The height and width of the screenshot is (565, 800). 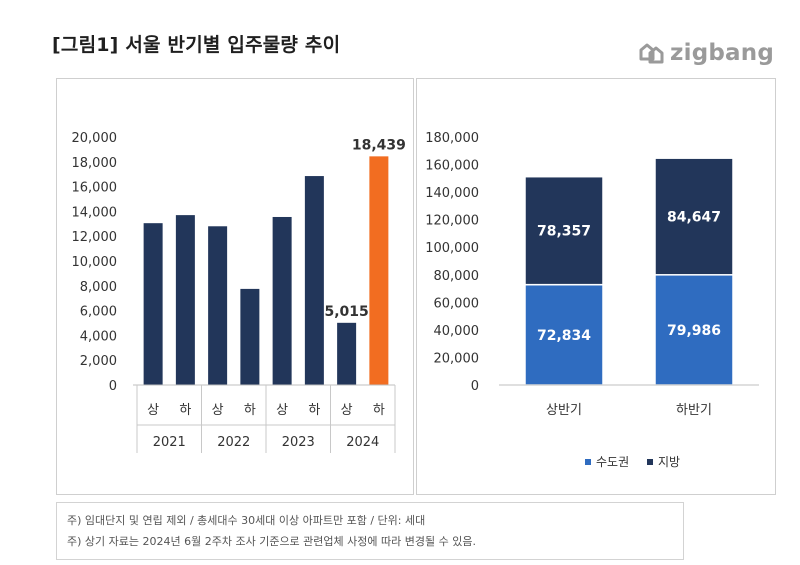 What do you see at coordinates (452, 138) in the screenshot?
I see `y-tick-label: 180,000` at bounding box center [452, 138].